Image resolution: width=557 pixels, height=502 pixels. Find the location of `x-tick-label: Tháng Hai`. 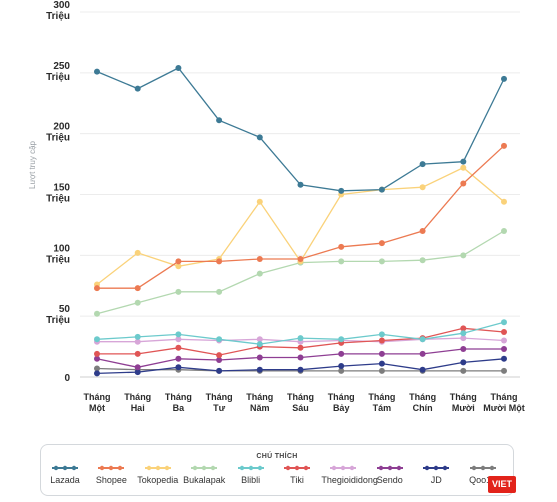

x-tick-label: Tháng Hai is located at coordinates (137, 402).